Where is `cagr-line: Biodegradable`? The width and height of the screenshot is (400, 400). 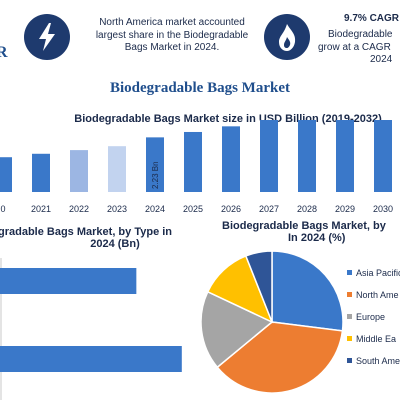
cagr-line: Biodegradable is located at coordinates (360, 34).